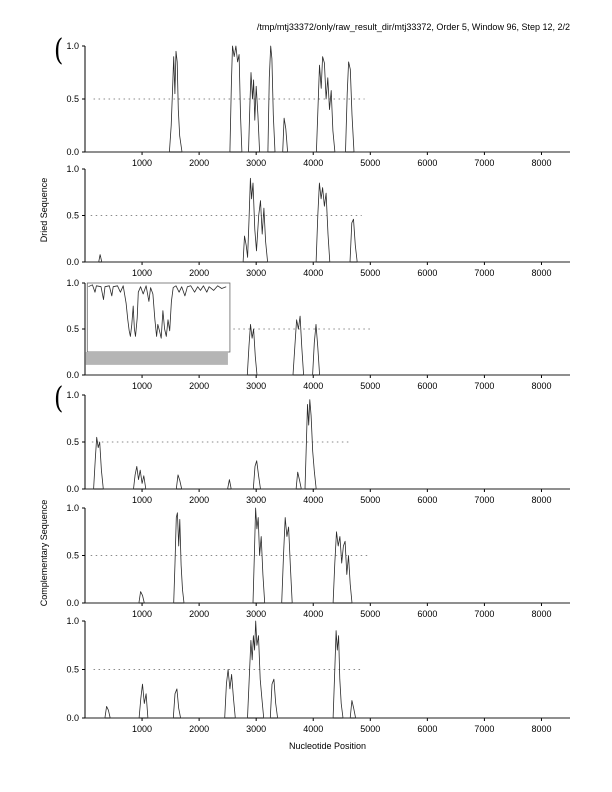 This screenshot has width=612, height=792. Describe the element at coordinates (199, 729) in the screenshot. I see `panel-6-x-tick-label: 2000` at that location.